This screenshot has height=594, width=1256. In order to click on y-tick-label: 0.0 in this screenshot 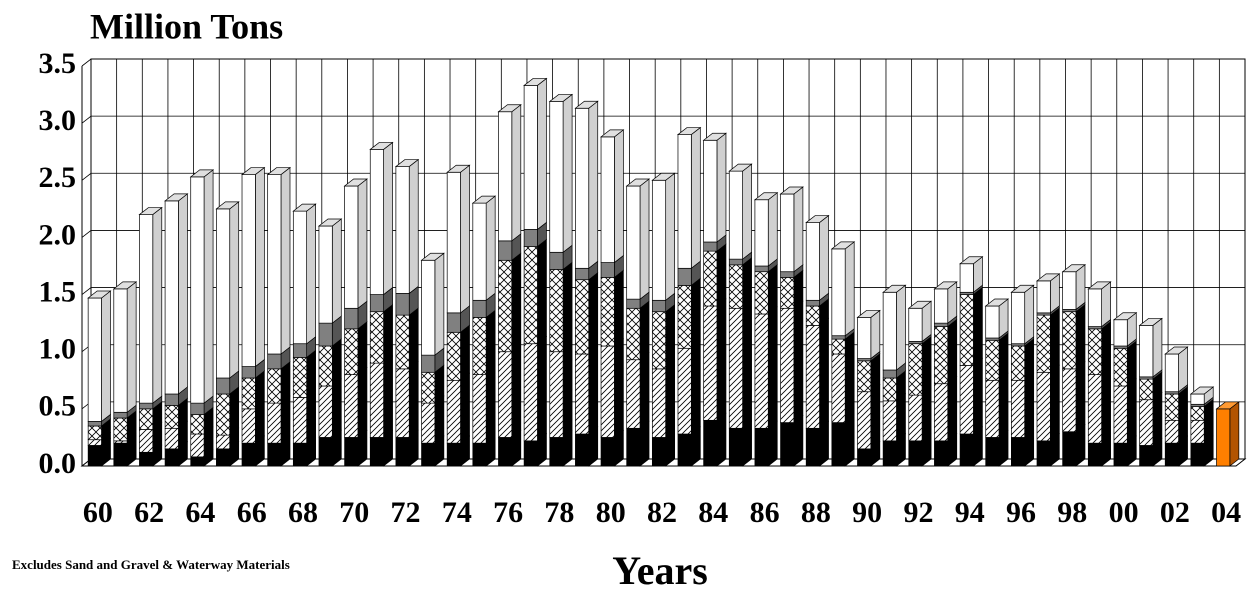, I will do `click(58, 463)`.